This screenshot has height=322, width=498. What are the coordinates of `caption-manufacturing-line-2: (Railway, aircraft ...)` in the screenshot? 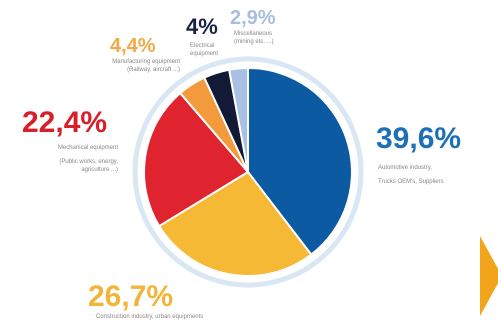 It's located at (153, 70).